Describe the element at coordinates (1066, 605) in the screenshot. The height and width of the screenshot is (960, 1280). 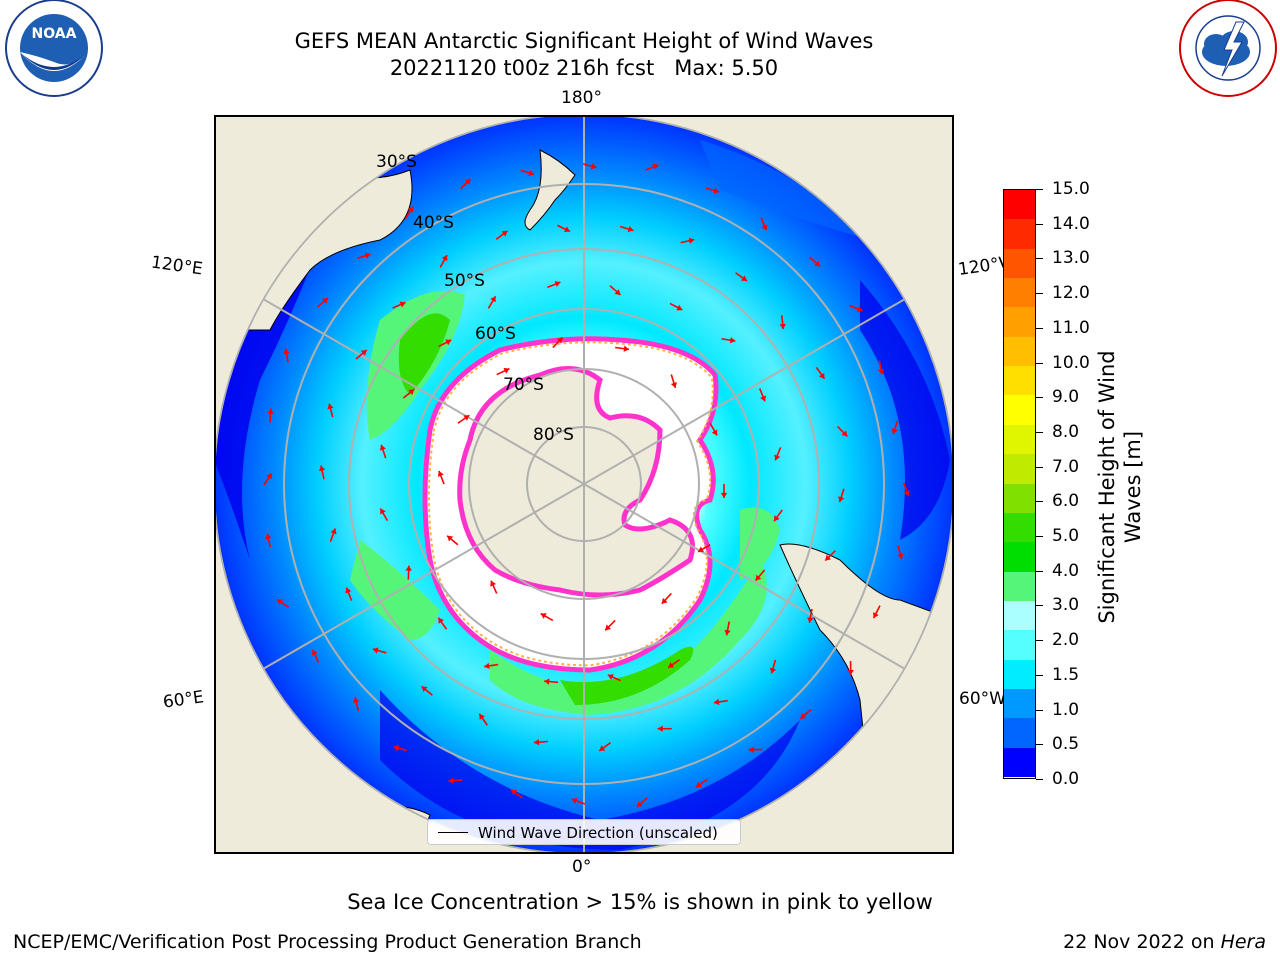
I see `colorbar-tick-label: 3.0` at that location.